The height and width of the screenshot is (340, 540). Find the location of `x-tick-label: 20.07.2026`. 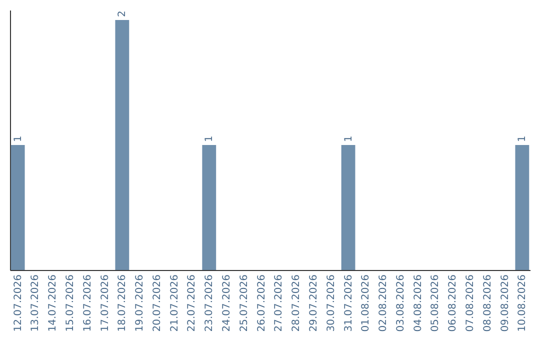

x-tick-label: 20.07.2026 is located at coordinates (157, 303).